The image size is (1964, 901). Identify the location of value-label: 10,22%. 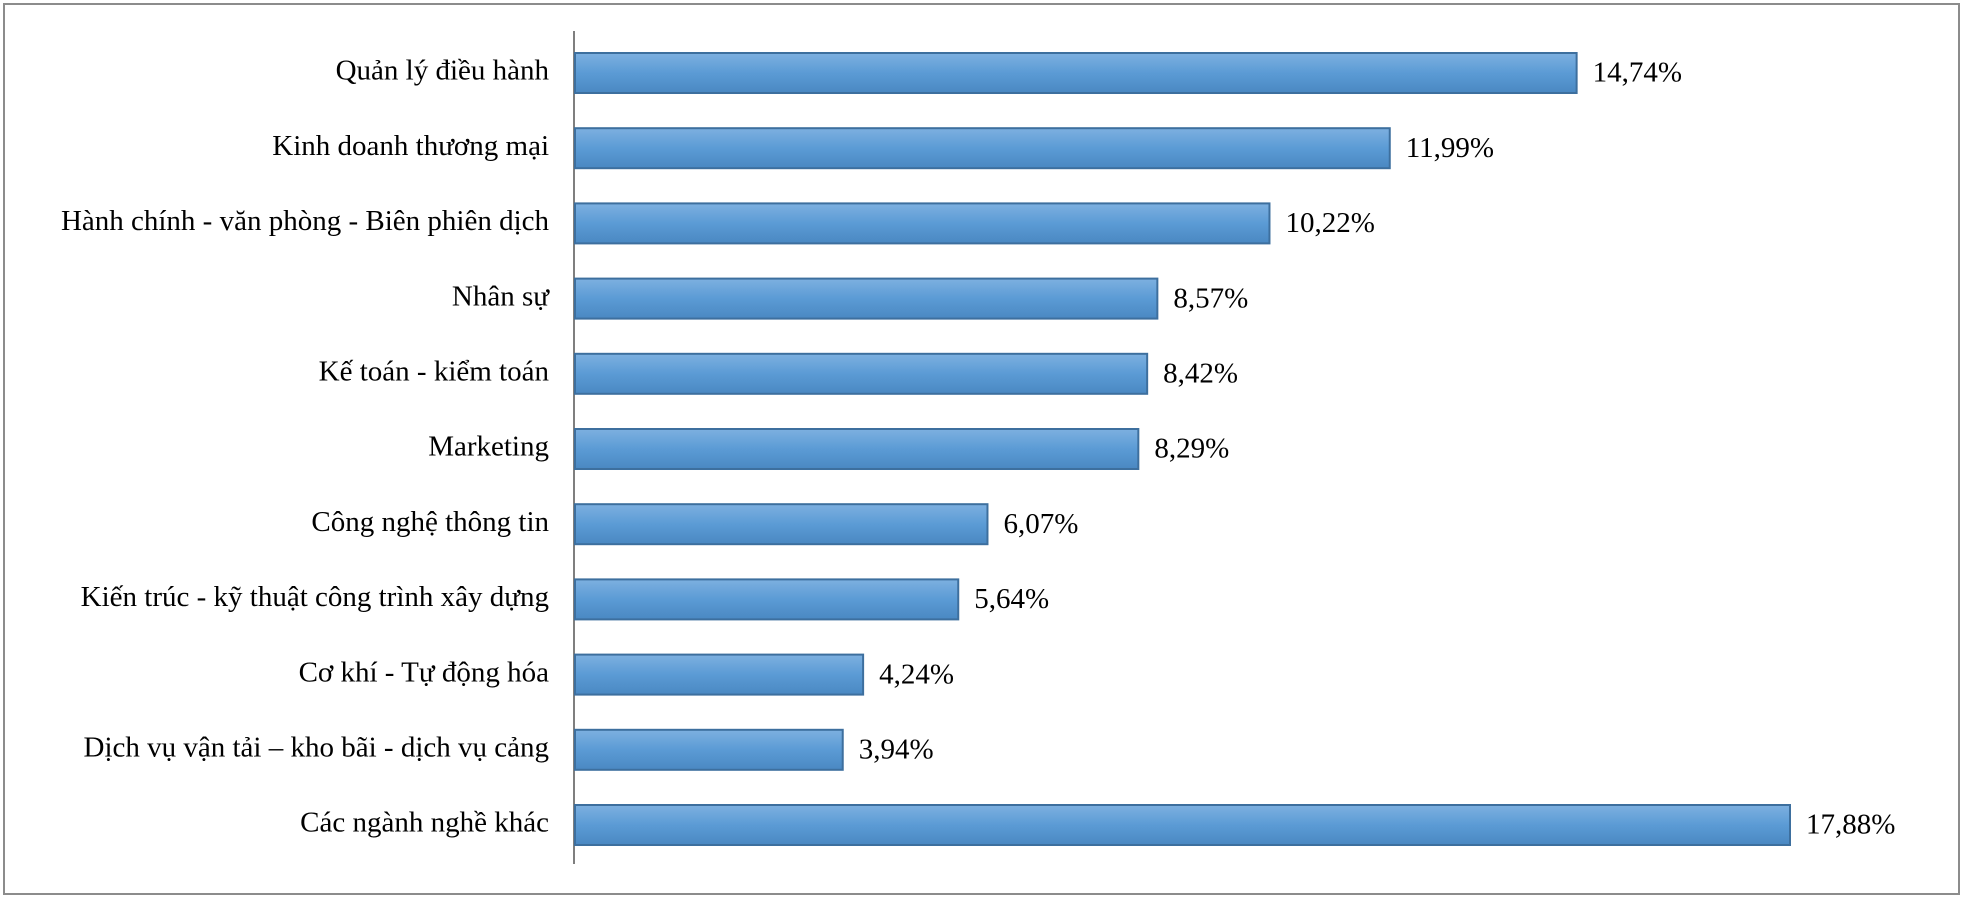
(1329, 223).